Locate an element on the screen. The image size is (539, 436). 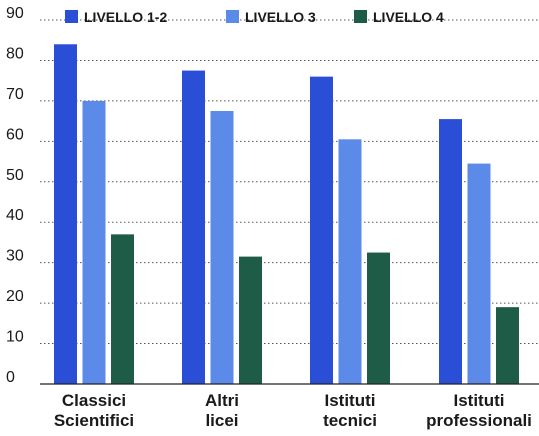
y-tick-label: 70 is located at coordinates (15, 94).